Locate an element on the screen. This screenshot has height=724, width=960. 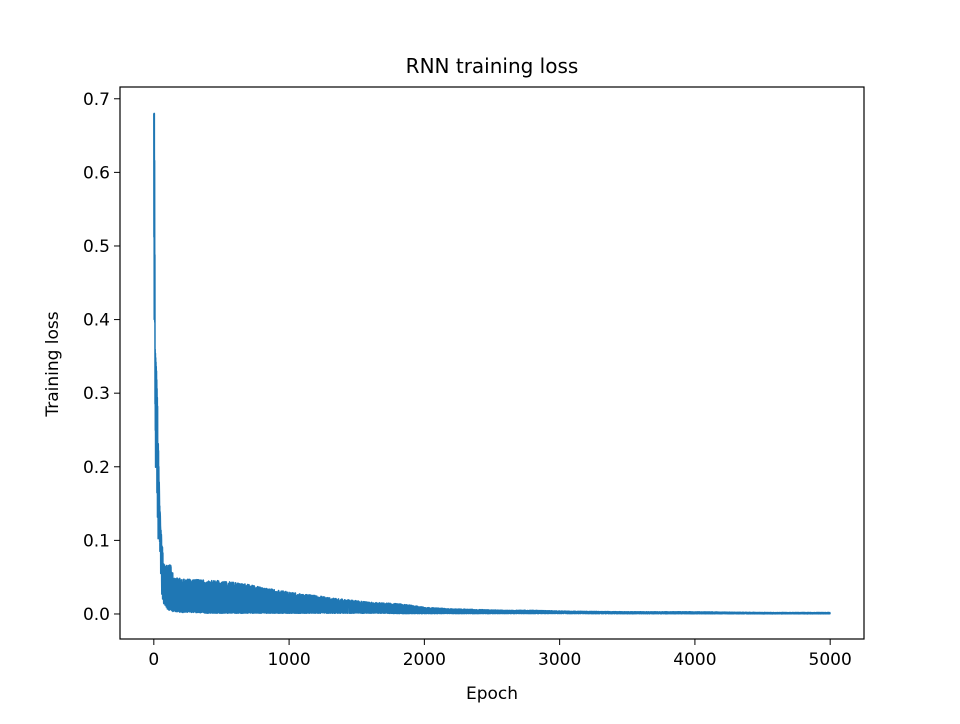
x-axis: 0 1000 2000 3000 4000 5000 is located at coordinates (500, 654).